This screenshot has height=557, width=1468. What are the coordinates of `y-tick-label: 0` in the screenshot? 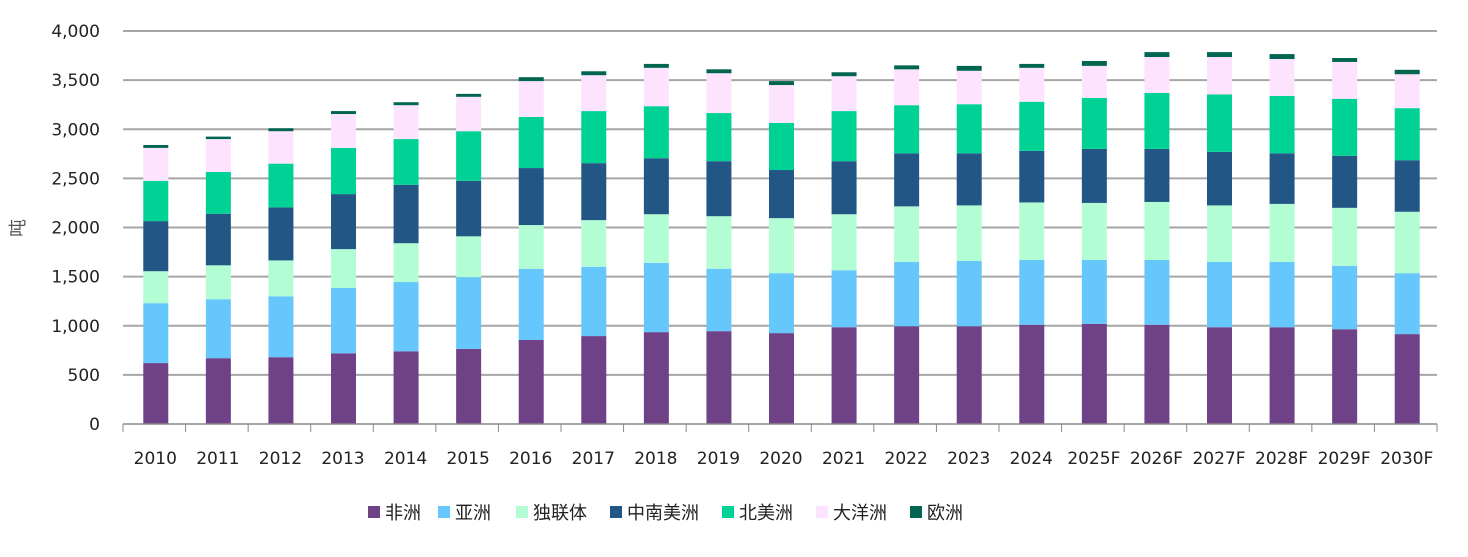 It's located at (94, 425).